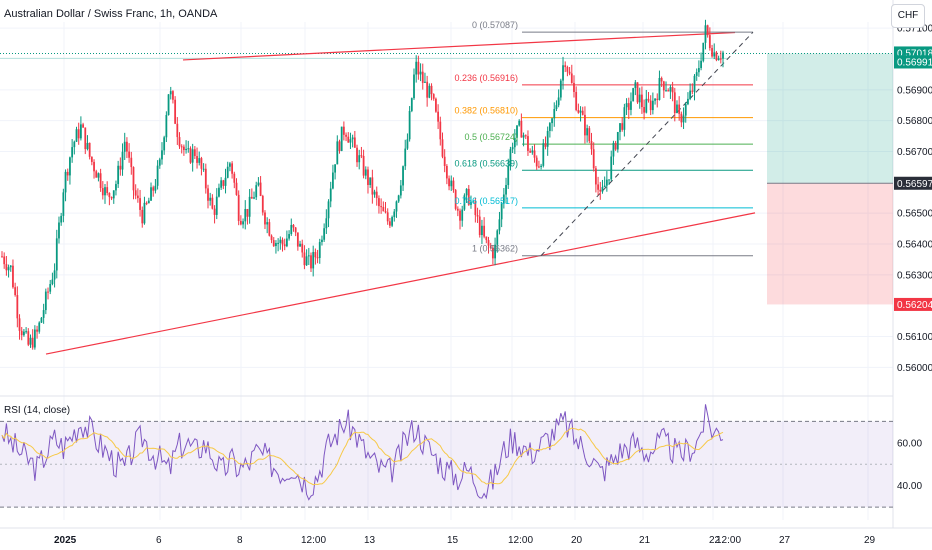  What do you see at coordinates (240, 540) in the screenshot?
I see `time-tick-label: 8` at bounding box center [240, 540].